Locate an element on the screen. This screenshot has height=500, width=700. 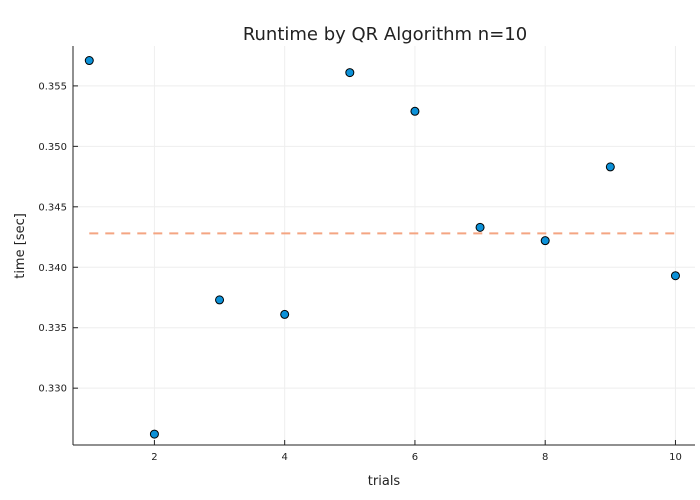
y-tick-label: 0.335 is located at coordinates (52, 328).